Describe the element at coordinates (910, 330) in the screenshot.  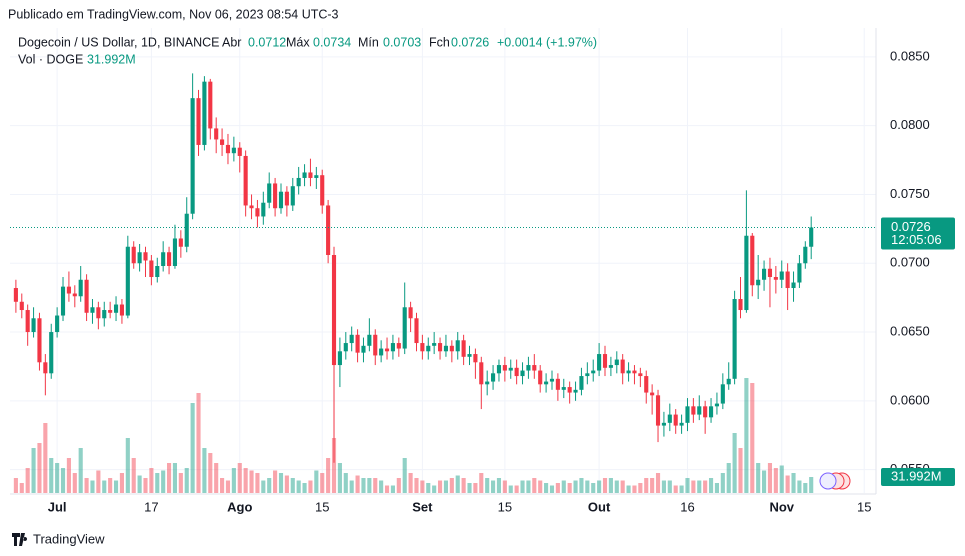
I see `y-tick-label: 0.0650` at that location.